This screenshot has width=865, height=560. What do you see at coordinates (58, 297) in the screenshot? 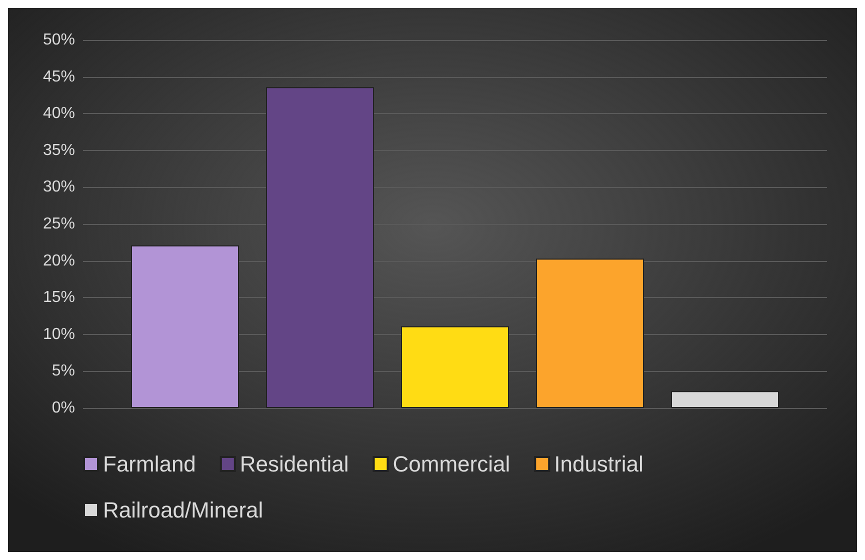
I see `y-tick-label: 15%` at bounding box center [58, 297].